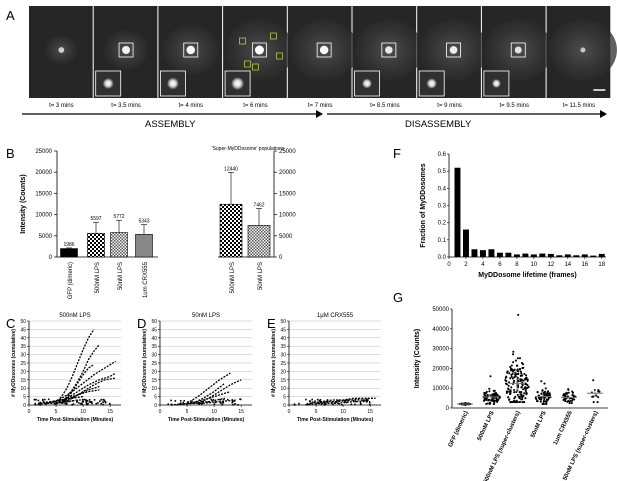  What do you see at coordinates (283, 364) in the screenshot?
I see `y-tick-label: 25` at bounding box center [283, 364].